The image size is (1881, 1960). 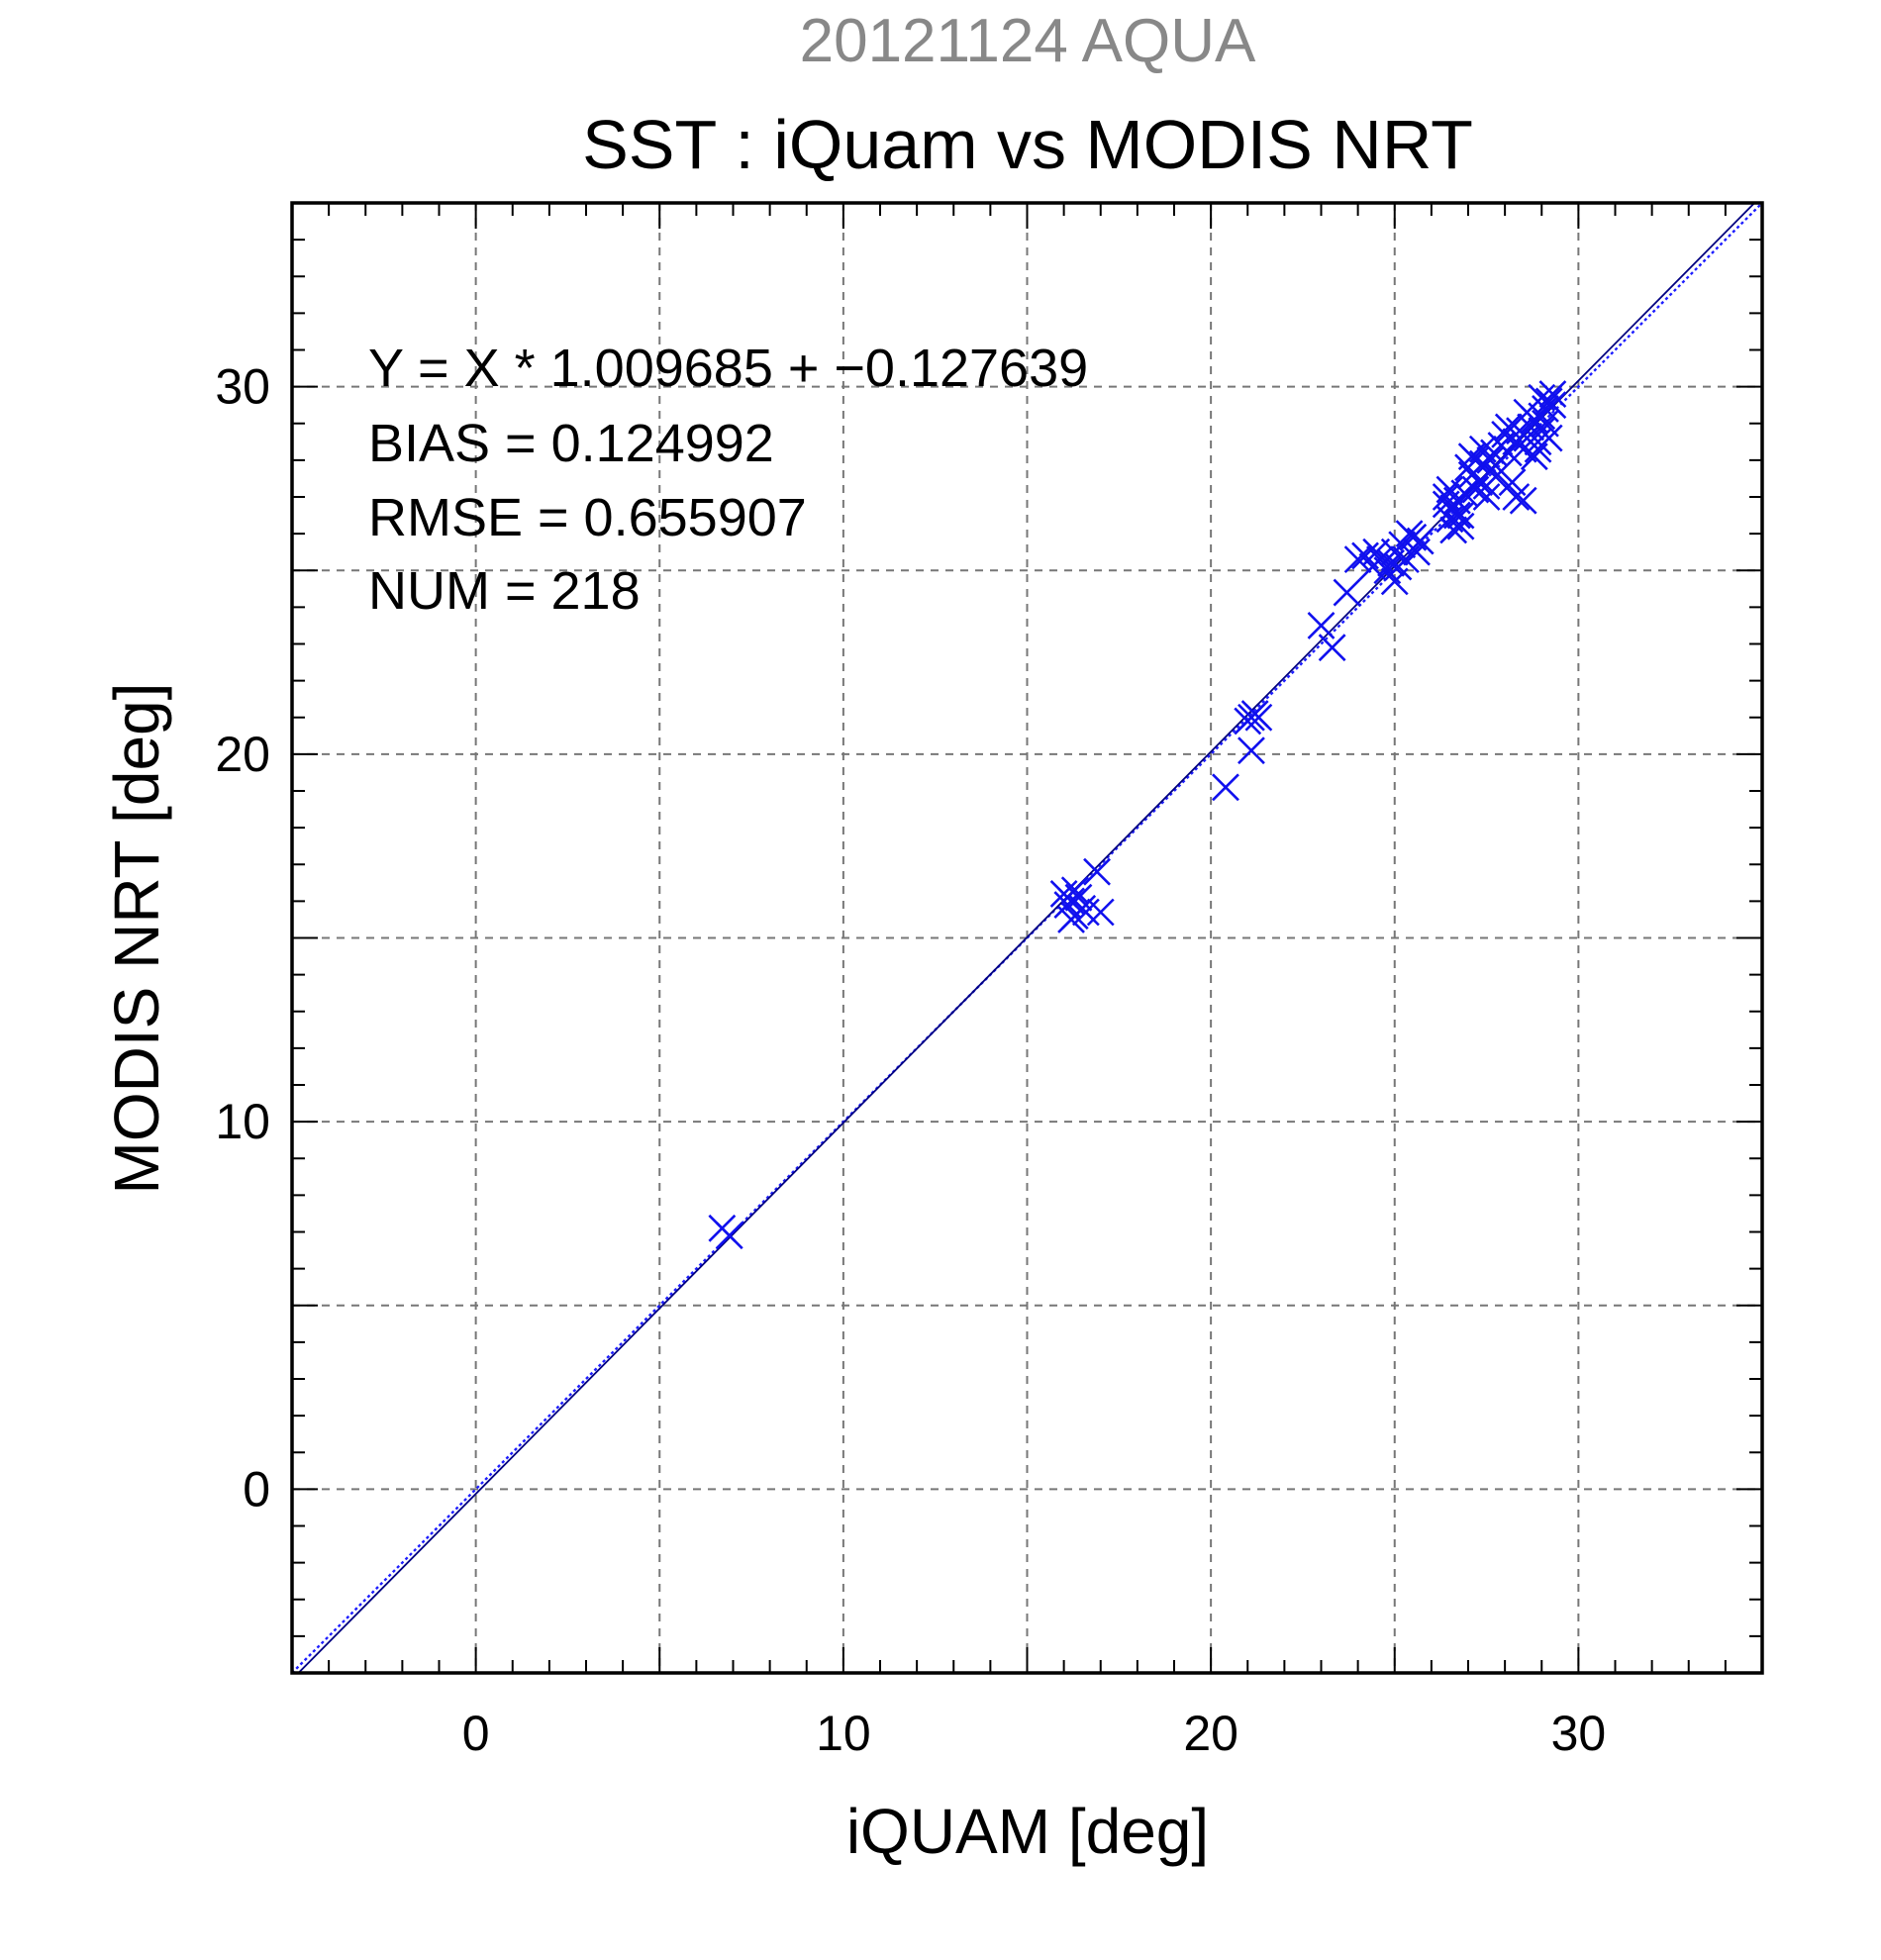 I want to click on y-tick-label: 0, so click(x=256, y=1489).